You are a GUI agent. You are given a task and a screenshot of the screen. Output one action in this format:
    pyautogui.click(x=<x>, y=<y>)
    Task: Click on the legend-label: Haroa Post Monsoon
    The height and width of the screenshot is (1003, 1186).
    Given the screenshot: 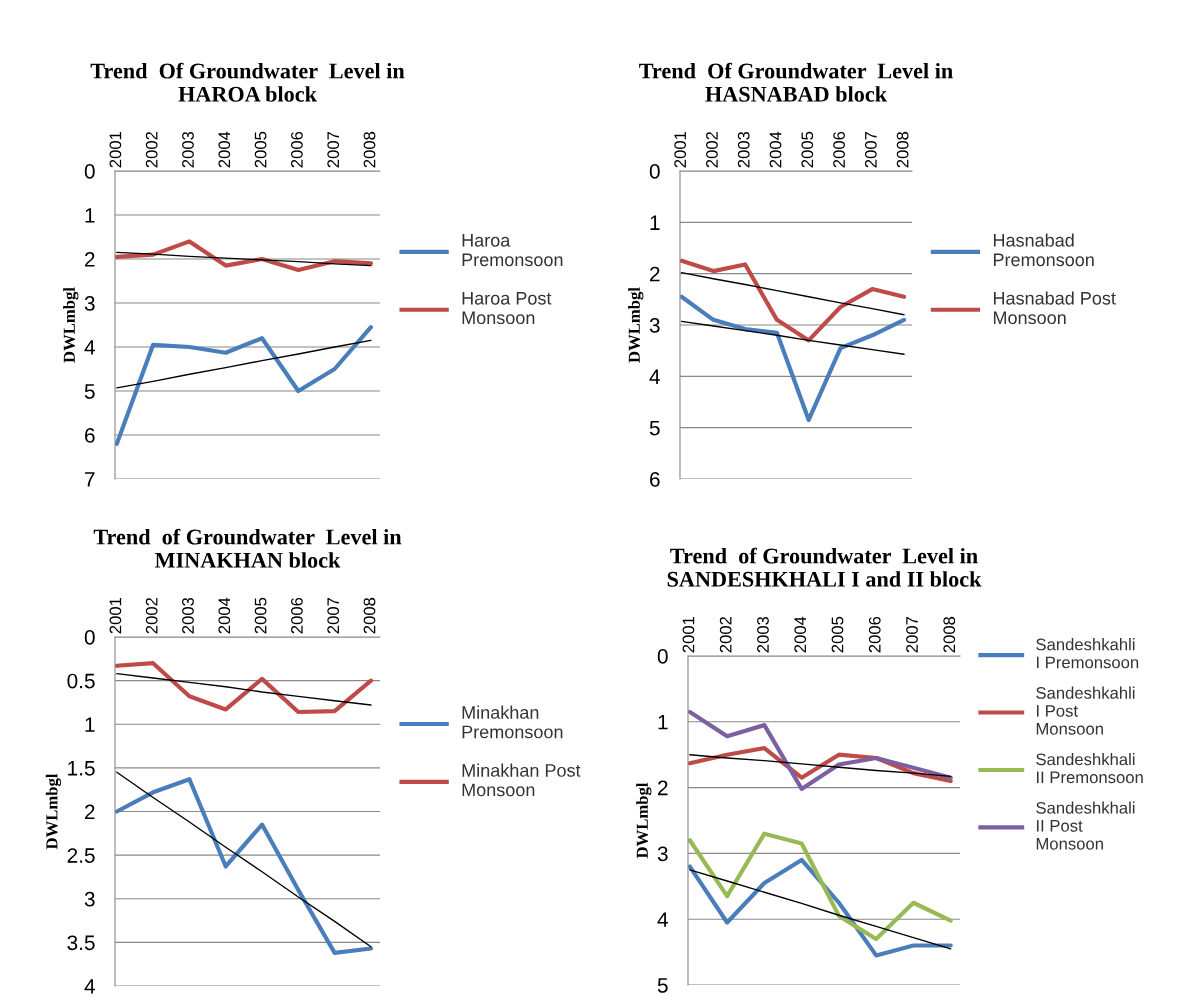 What is the action you would take?
    pyautogui.click(x=507, y=308)
    